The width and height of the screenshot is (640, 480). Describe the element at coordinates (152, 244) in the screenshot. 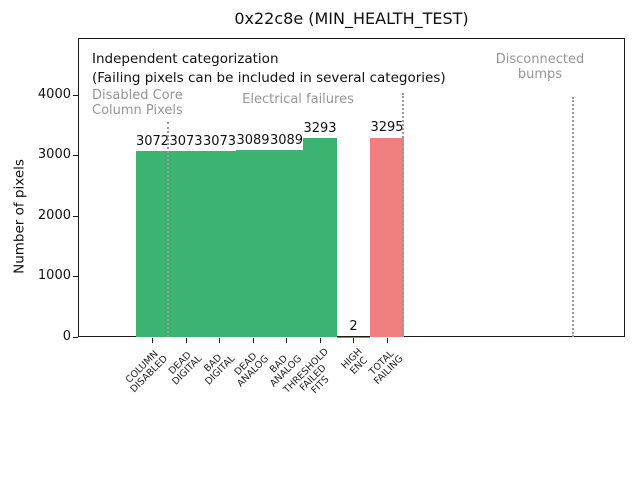

I see `bar-column-disabled` at that location.